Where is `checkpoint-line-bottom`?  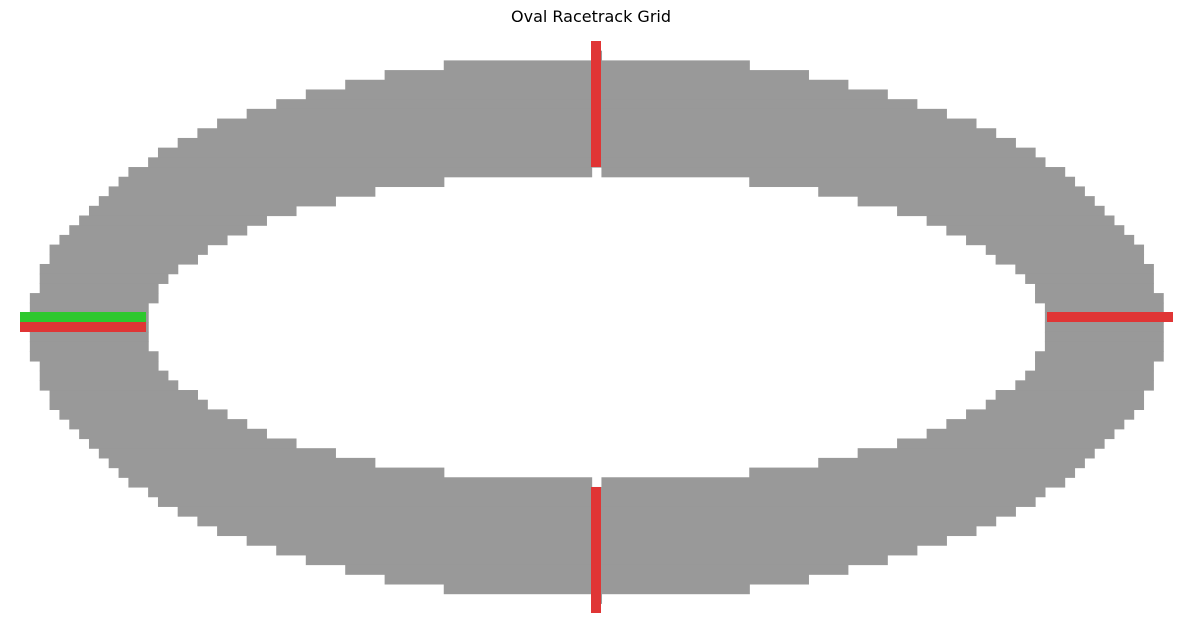 checkpoint-line-bottom is located at coordinates (596, 550).